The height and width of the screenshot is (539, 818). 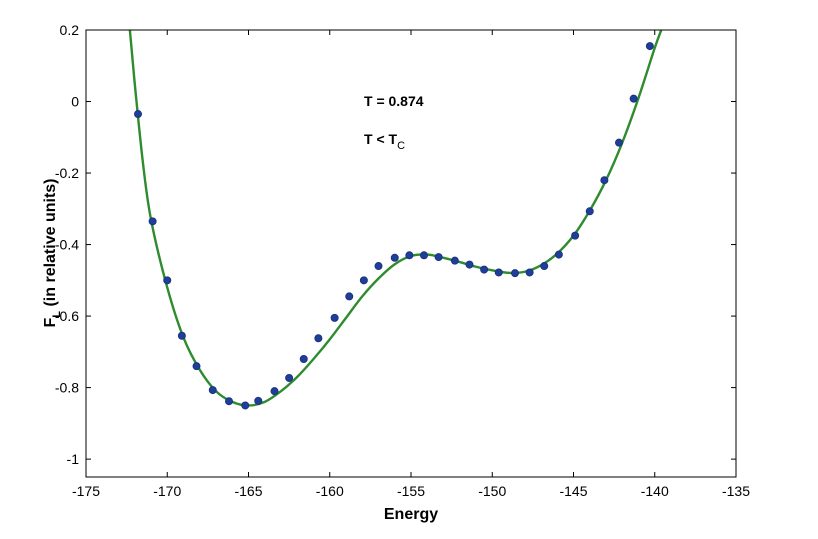 I want to click on x-axis-title: Energy, so click(x=411, y=514).